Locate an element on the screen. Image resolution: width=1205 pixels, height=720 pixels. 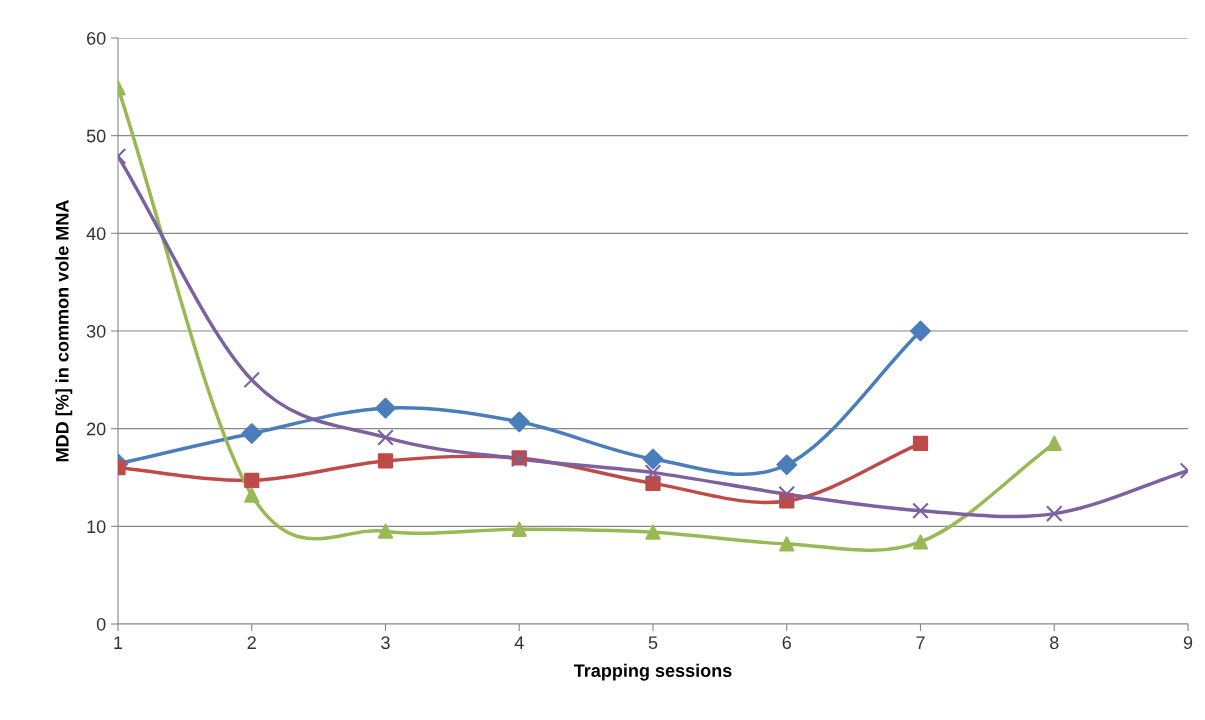
x-tick-label: 7 is located at coordinates (920, 642).